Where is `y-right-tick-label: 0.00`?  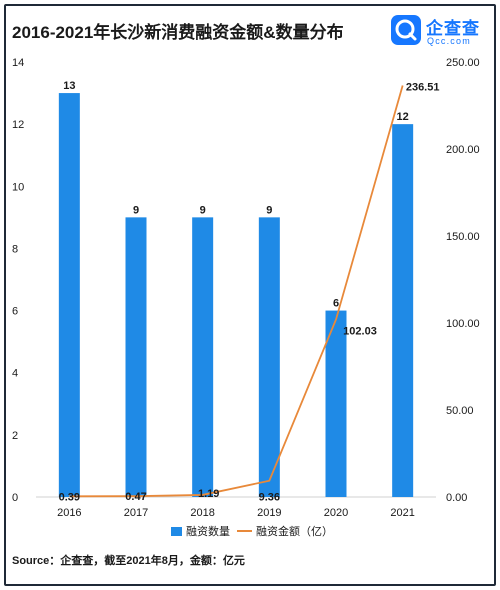
y-right-tick-label: 0.00 is located at coordinates (456, 498).